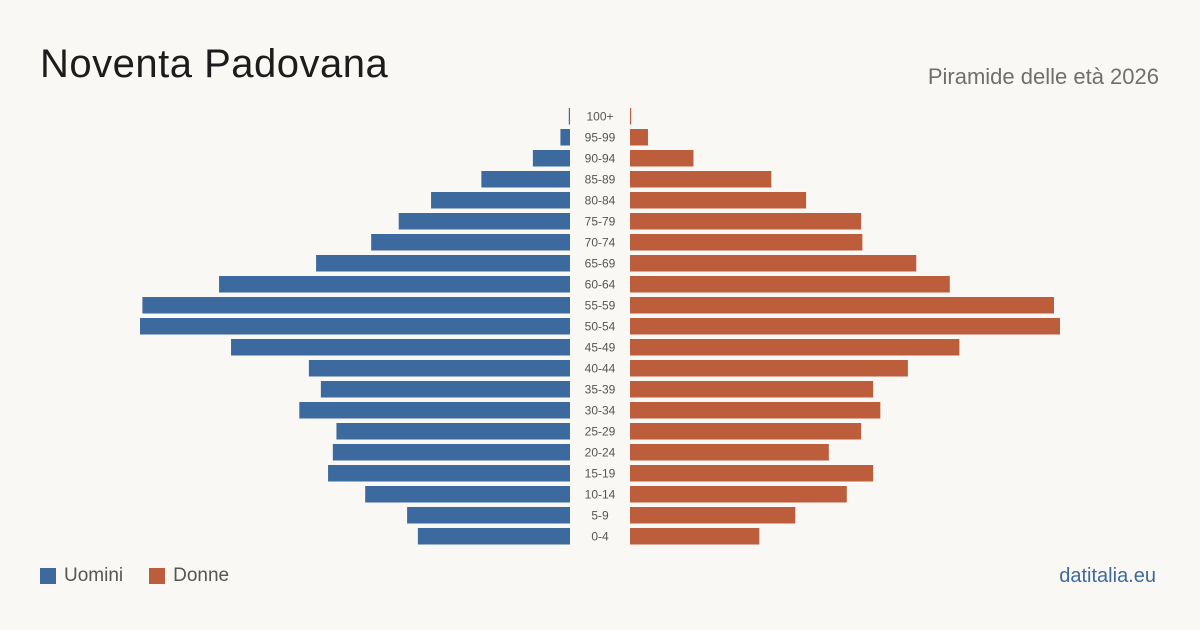 The image size is (1200, 630). What do you see at coordinates (600, 221) in the screenshot?
I see `age-group-label: 75-79` at bounding box center [600, 221].